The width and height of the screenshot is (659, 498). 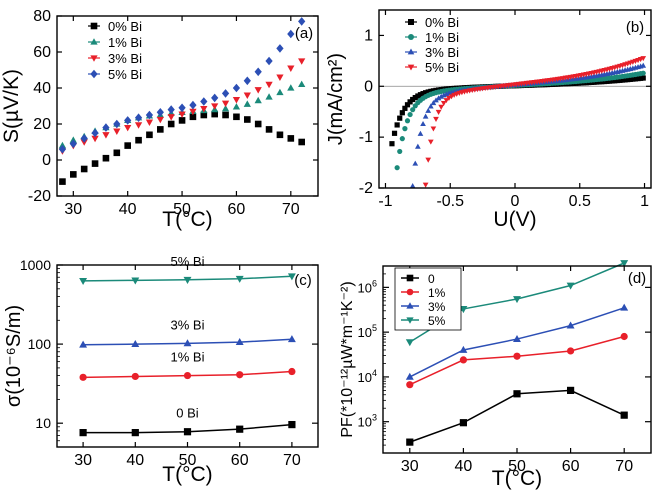 What do you see at coordinates (366, 188) in the screenshot?
I see `panel-b-y-tick-label: -2` at bounding box center [366, 188].